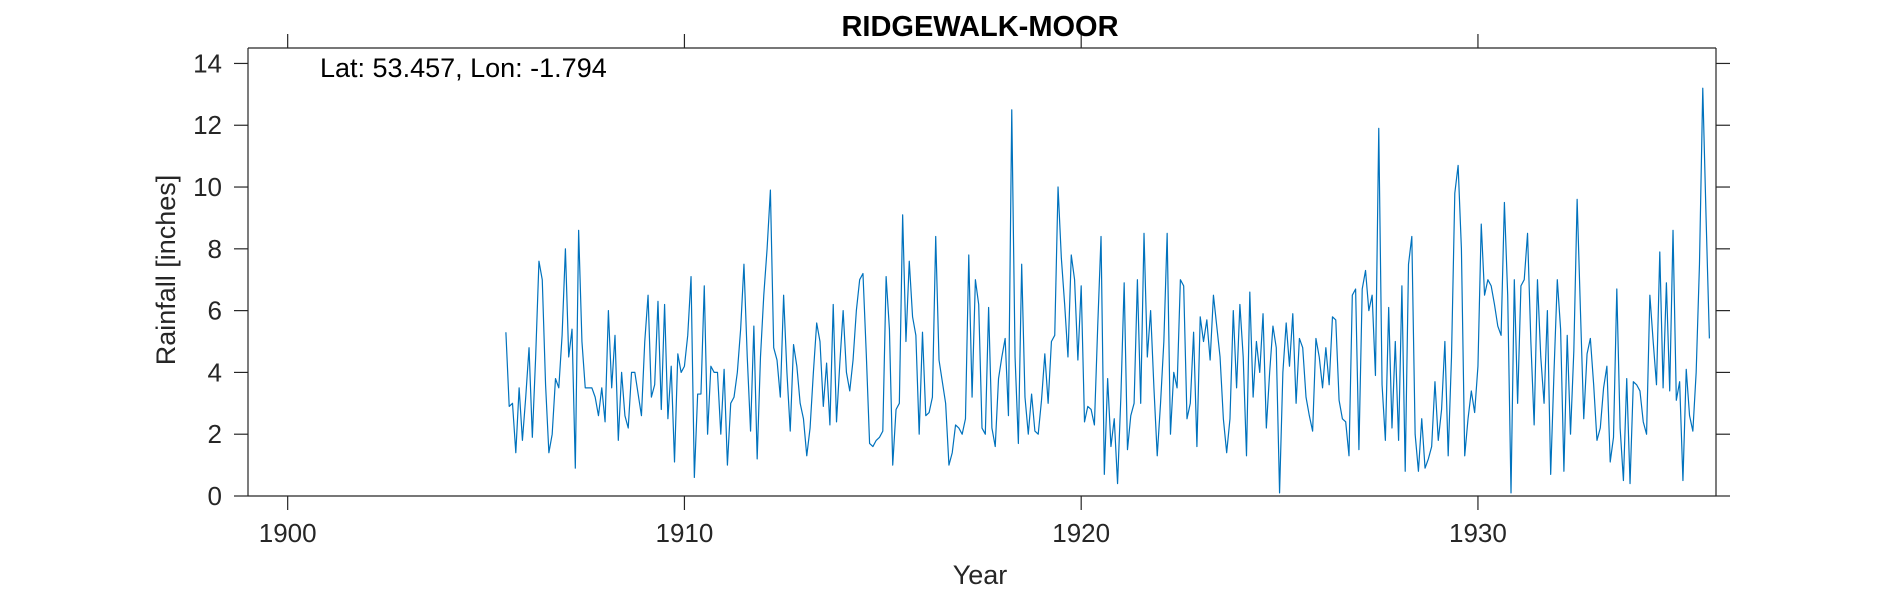  Describe the element at coordinates (215, 311) in the screenshot. I see `y-tick-label: 6` at that location.